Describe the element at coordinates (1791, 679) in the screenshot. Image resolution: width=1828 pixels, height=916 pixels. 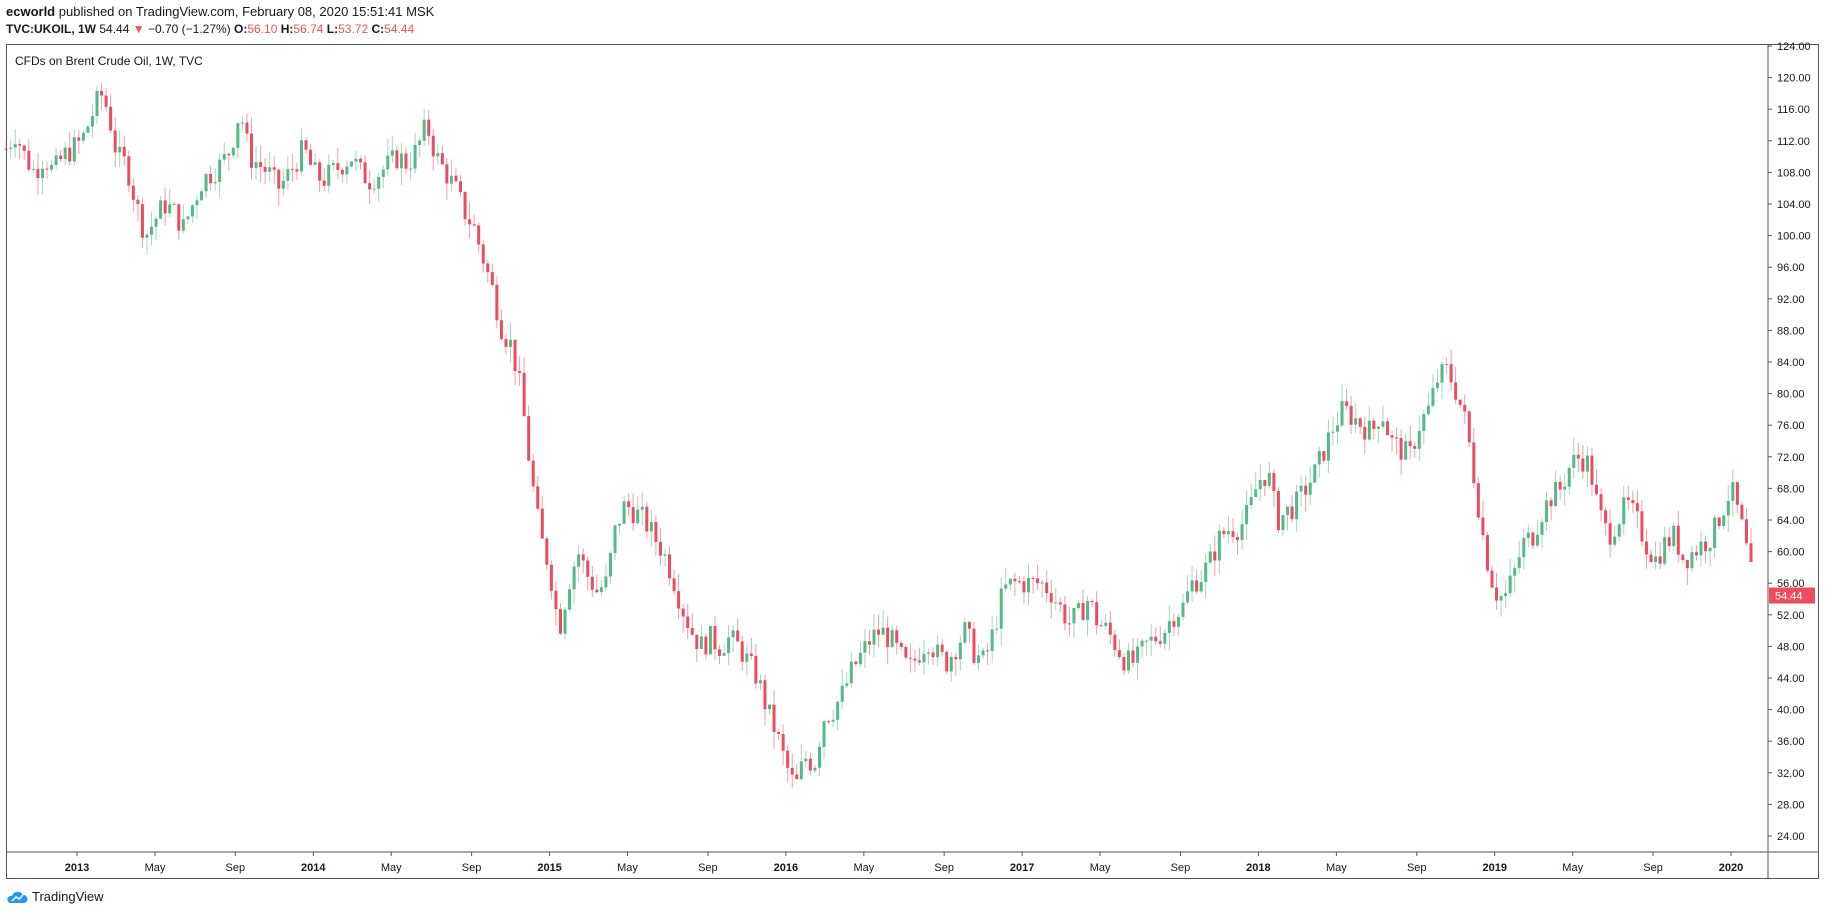
I see `y-tick-label: 44.00` at that location.